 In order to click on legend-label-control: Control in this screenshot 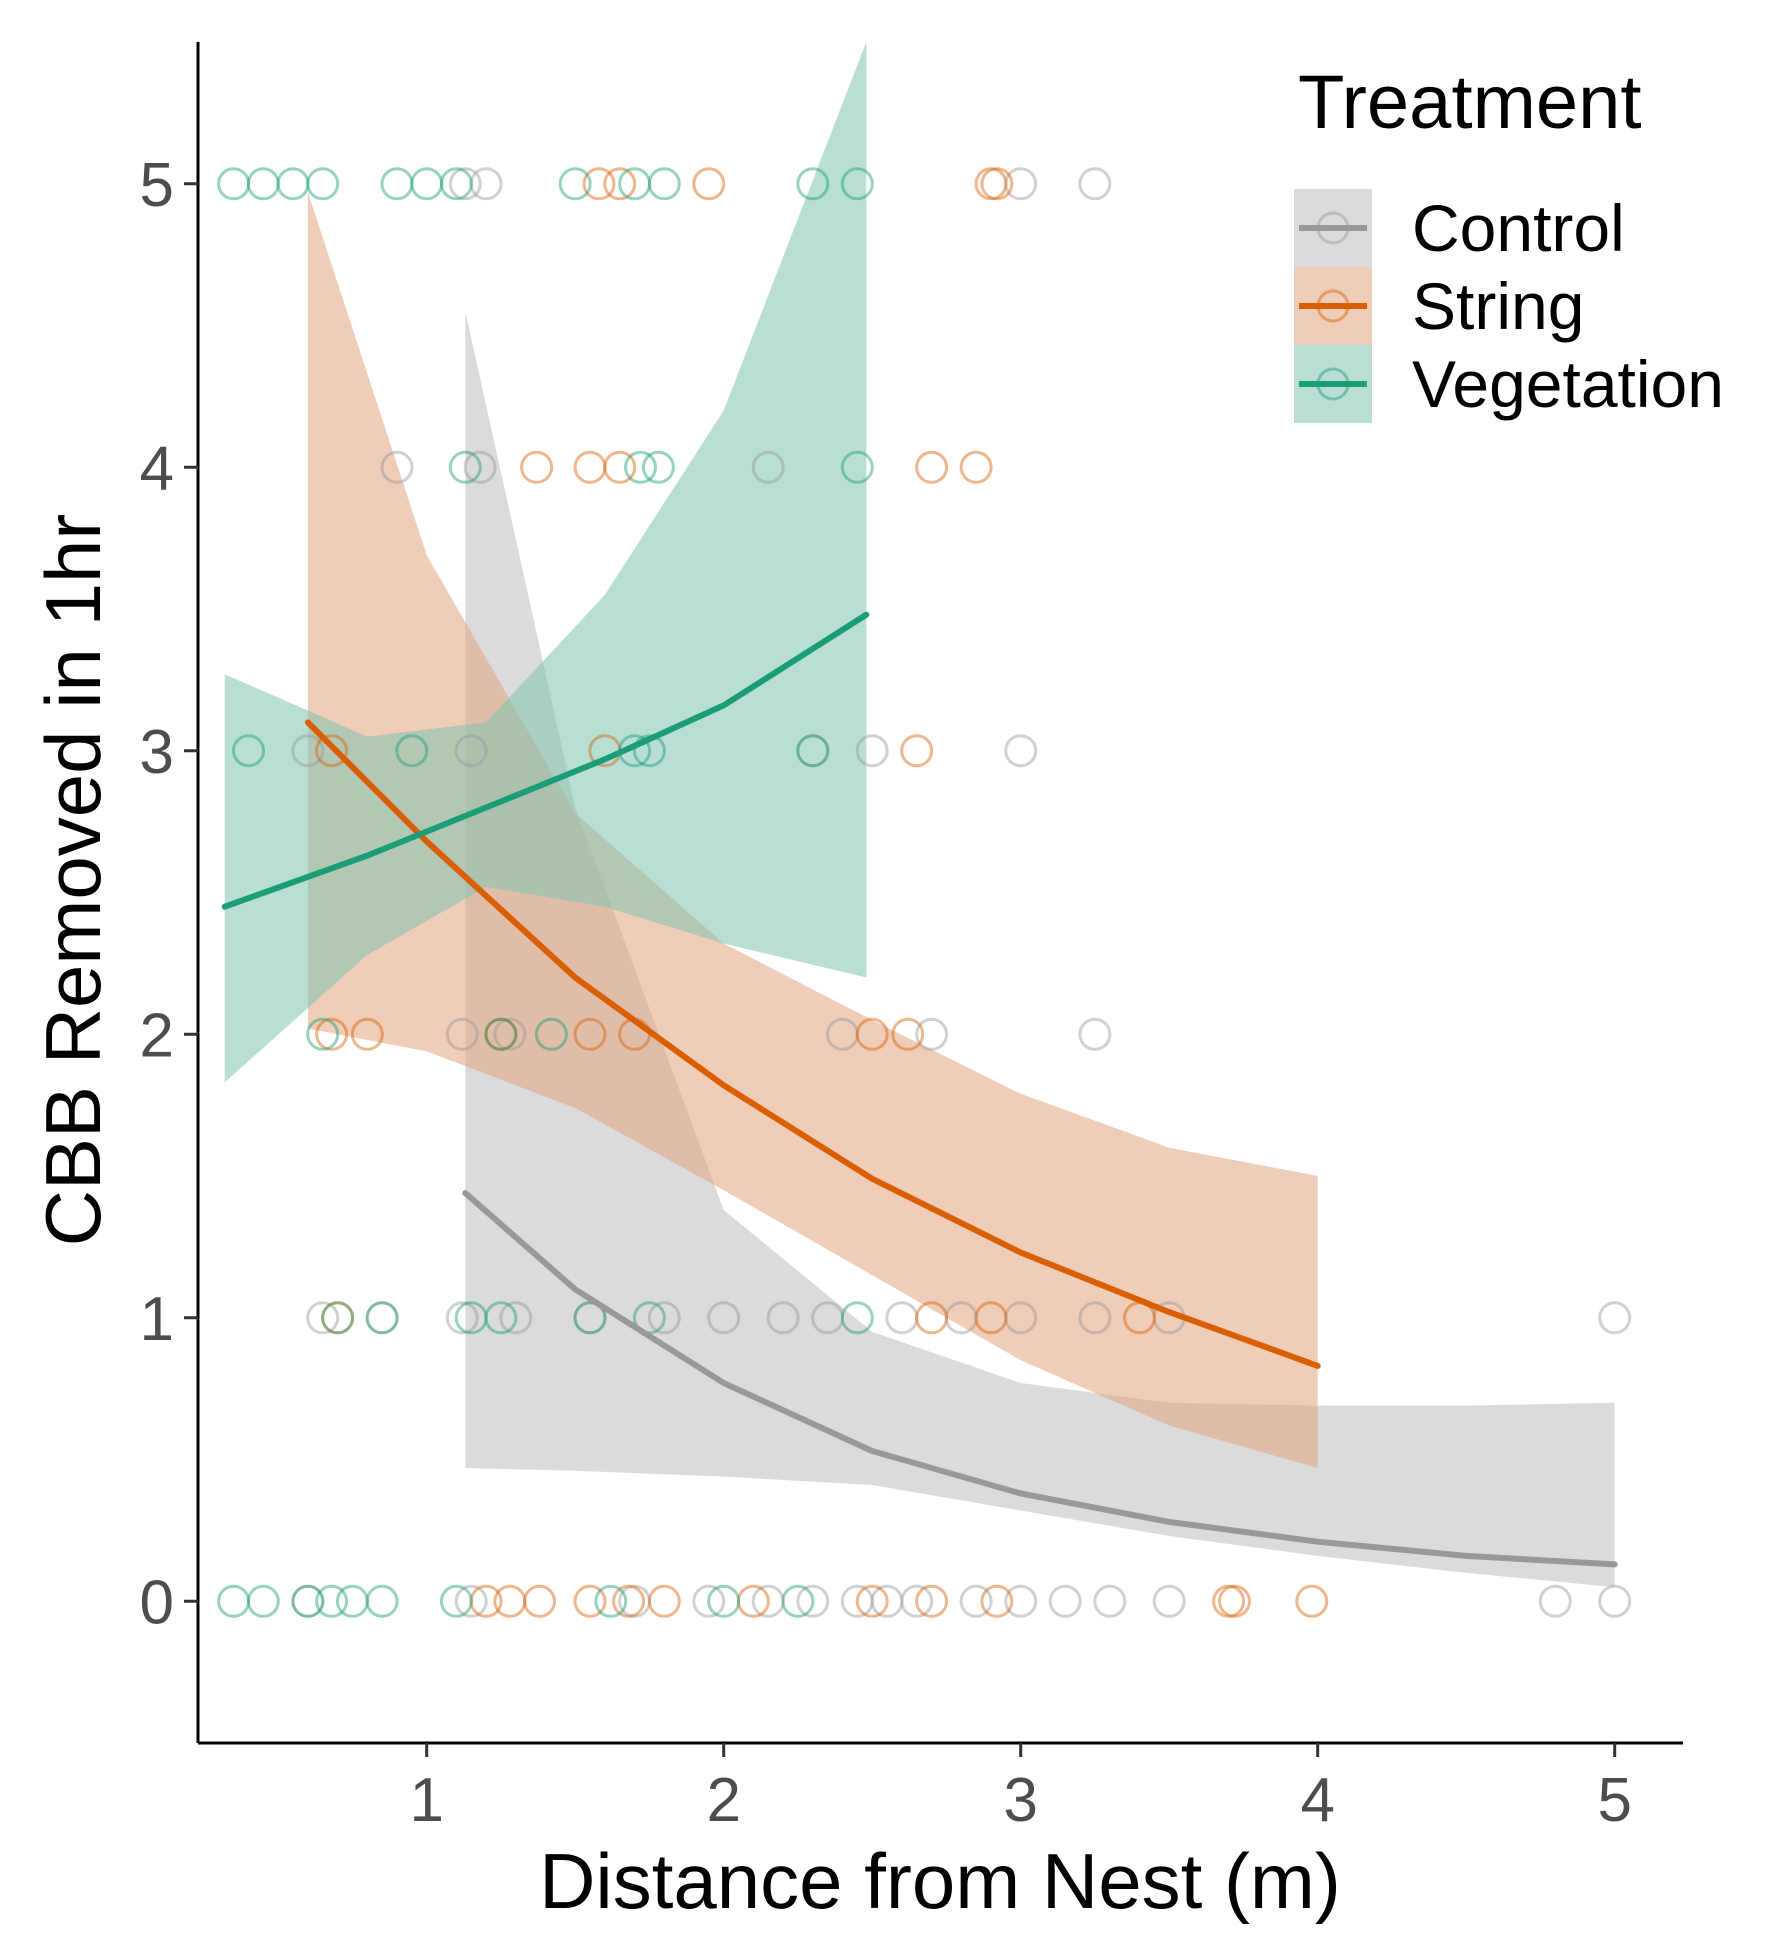, I will do `click(1518, 228)`.